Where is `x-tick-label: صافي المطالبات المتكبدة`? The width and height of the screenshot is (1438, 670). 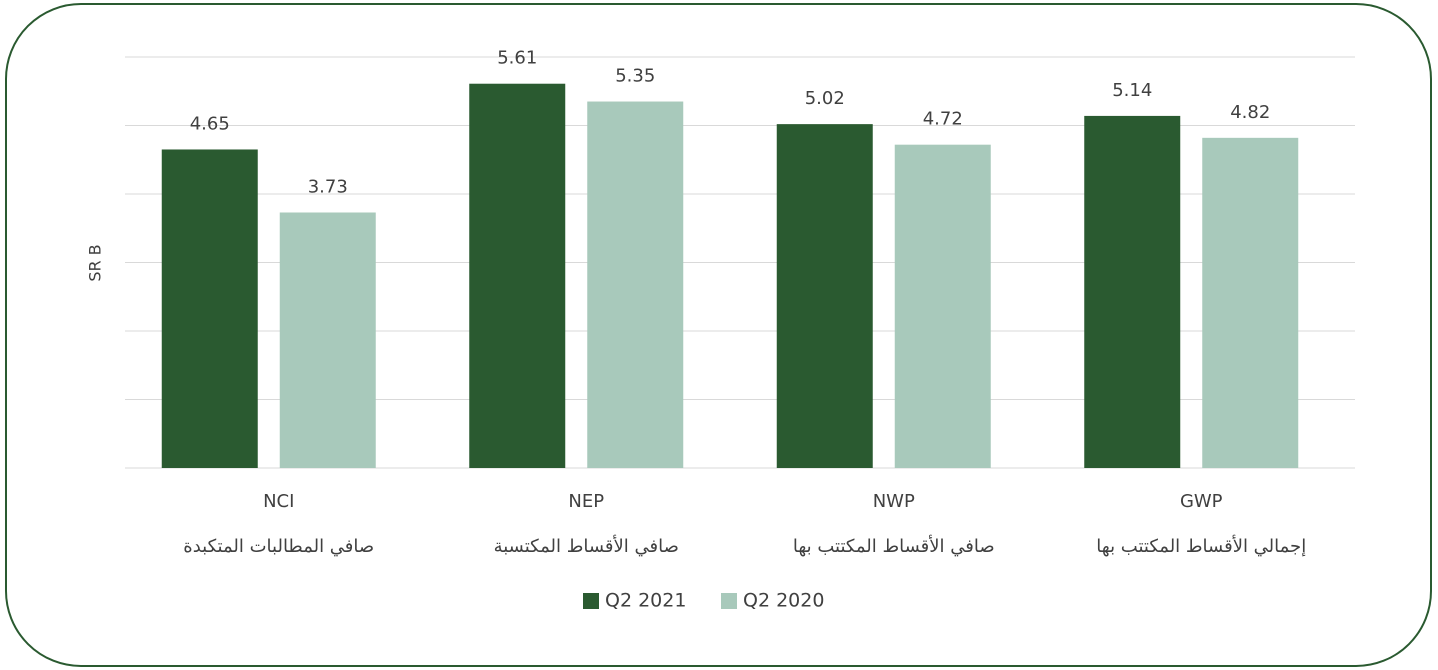 x-tick-label: صافي المطالبات المتكبدة is located at coordinates (278, 546).